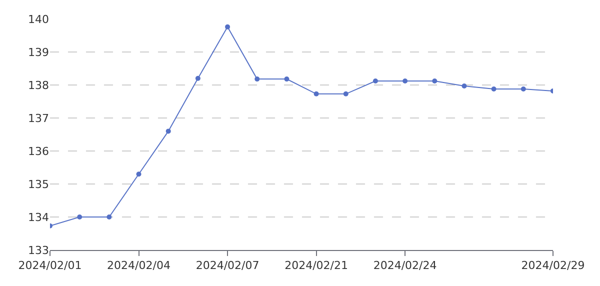  Describe the element at coordinates (38, 250) in the screenshot. I see `y-tick-label: 133` at that location.